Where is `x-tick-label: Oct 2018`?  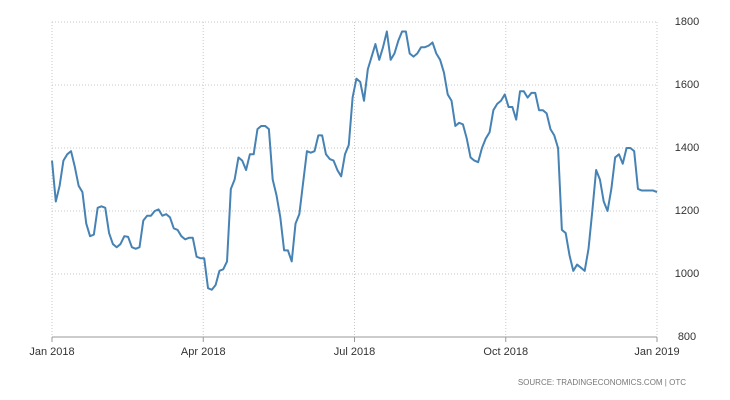
x-tick-label: Oct 2018 is located at coordinates (505, 352).